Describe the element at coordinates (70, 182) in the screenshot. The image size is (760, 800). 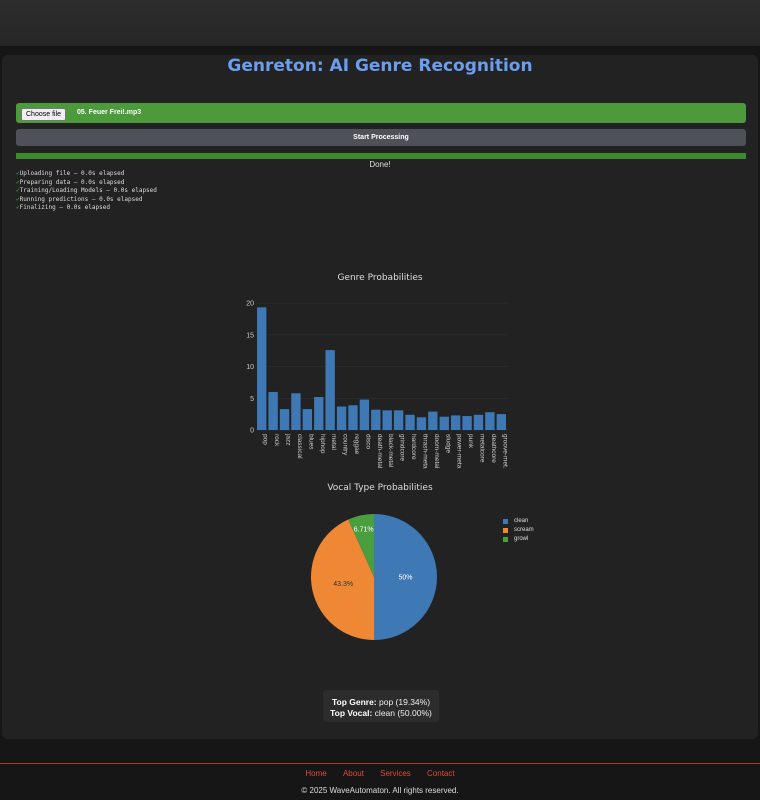
I see `log-entry: ✓Preparing data — 0.0s elapsed` at that location.